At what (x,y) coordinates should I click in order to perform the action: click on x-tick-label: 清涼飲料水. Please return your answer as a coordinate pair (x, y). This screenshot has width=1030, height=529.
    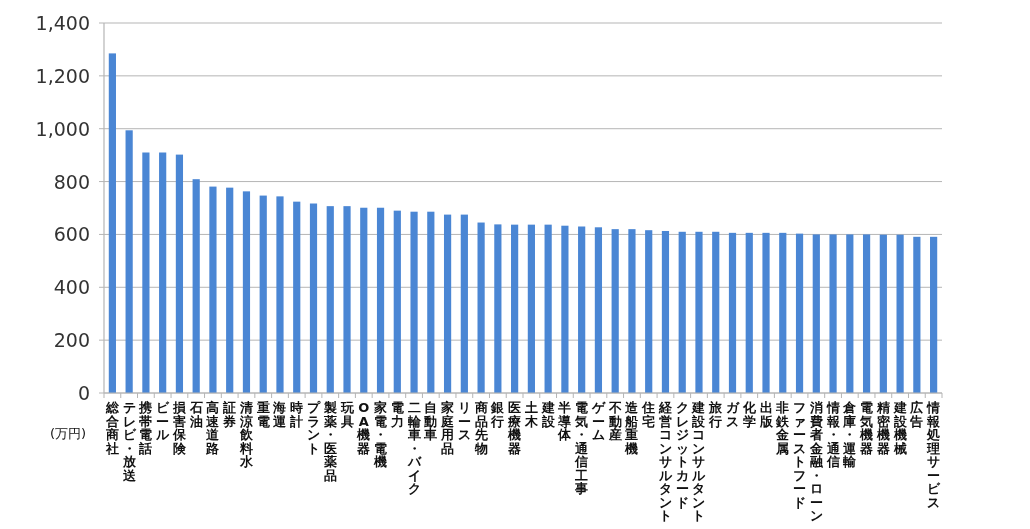
    Looking at the image, I should click on (246, 434).